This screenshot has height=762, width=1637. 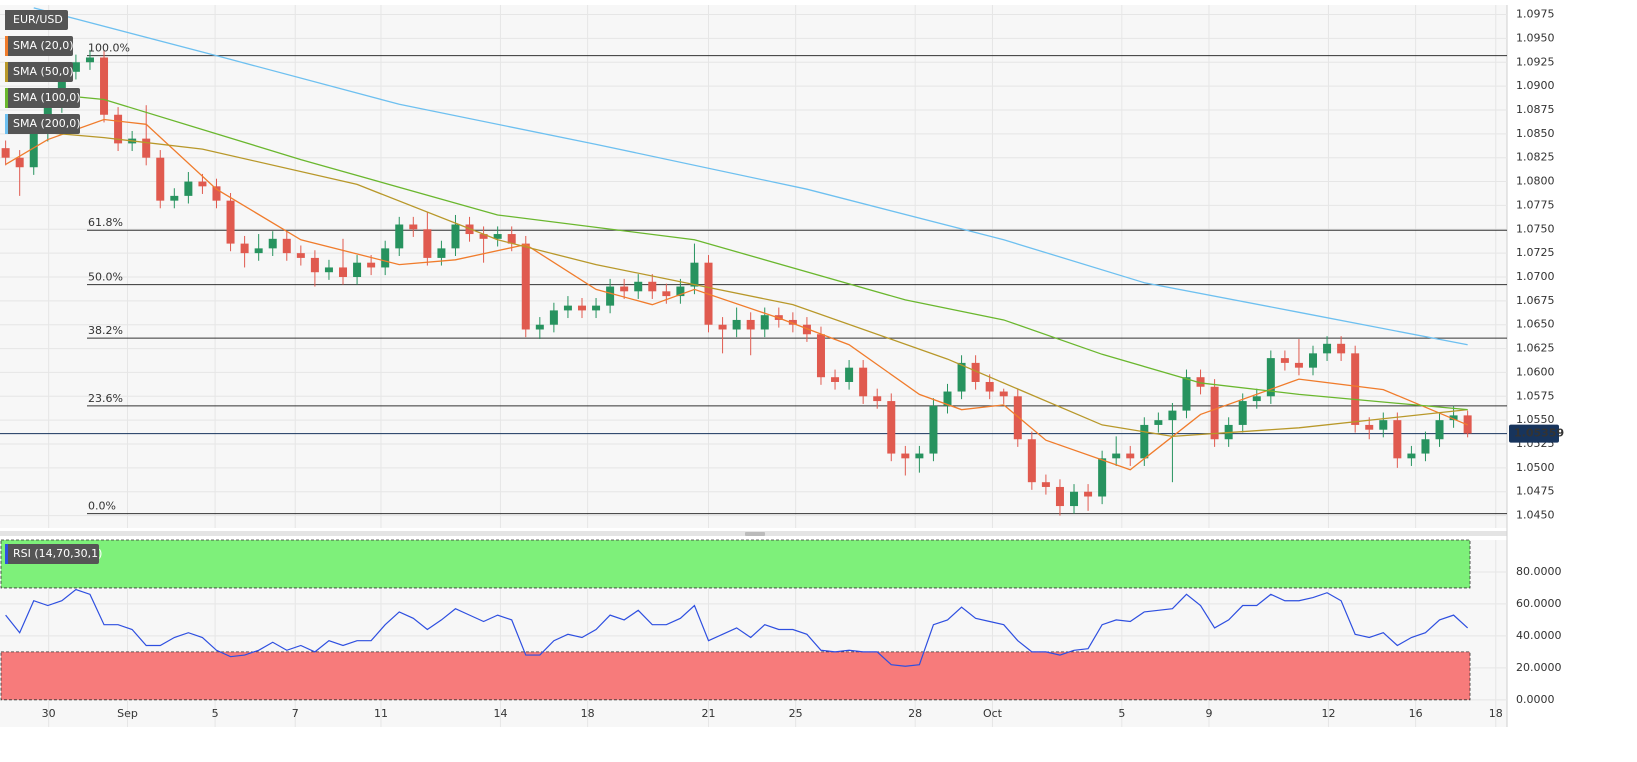 I want to click on x-tick-label: Oct, so click(x=993, y=713).